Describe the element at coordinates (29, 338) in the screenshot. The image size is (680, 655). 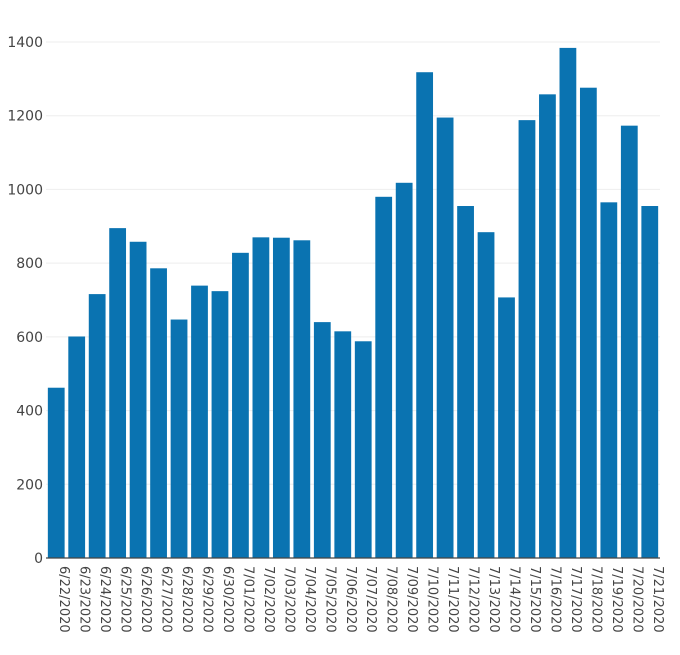
I see `y-tick-label: 600` at that location.